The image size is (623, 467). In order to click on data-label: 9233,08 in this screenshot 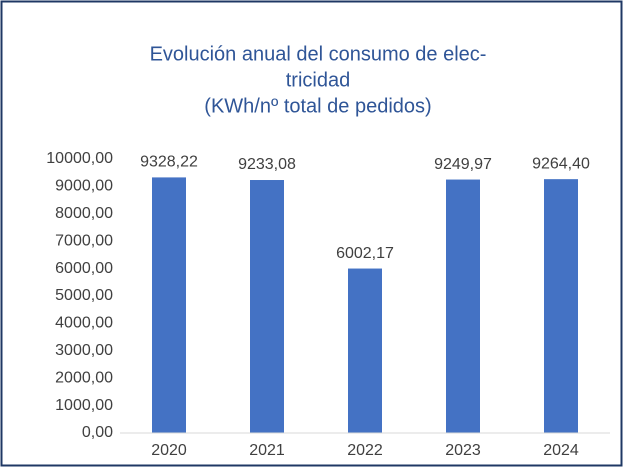, I will do `click(267, 164)`.